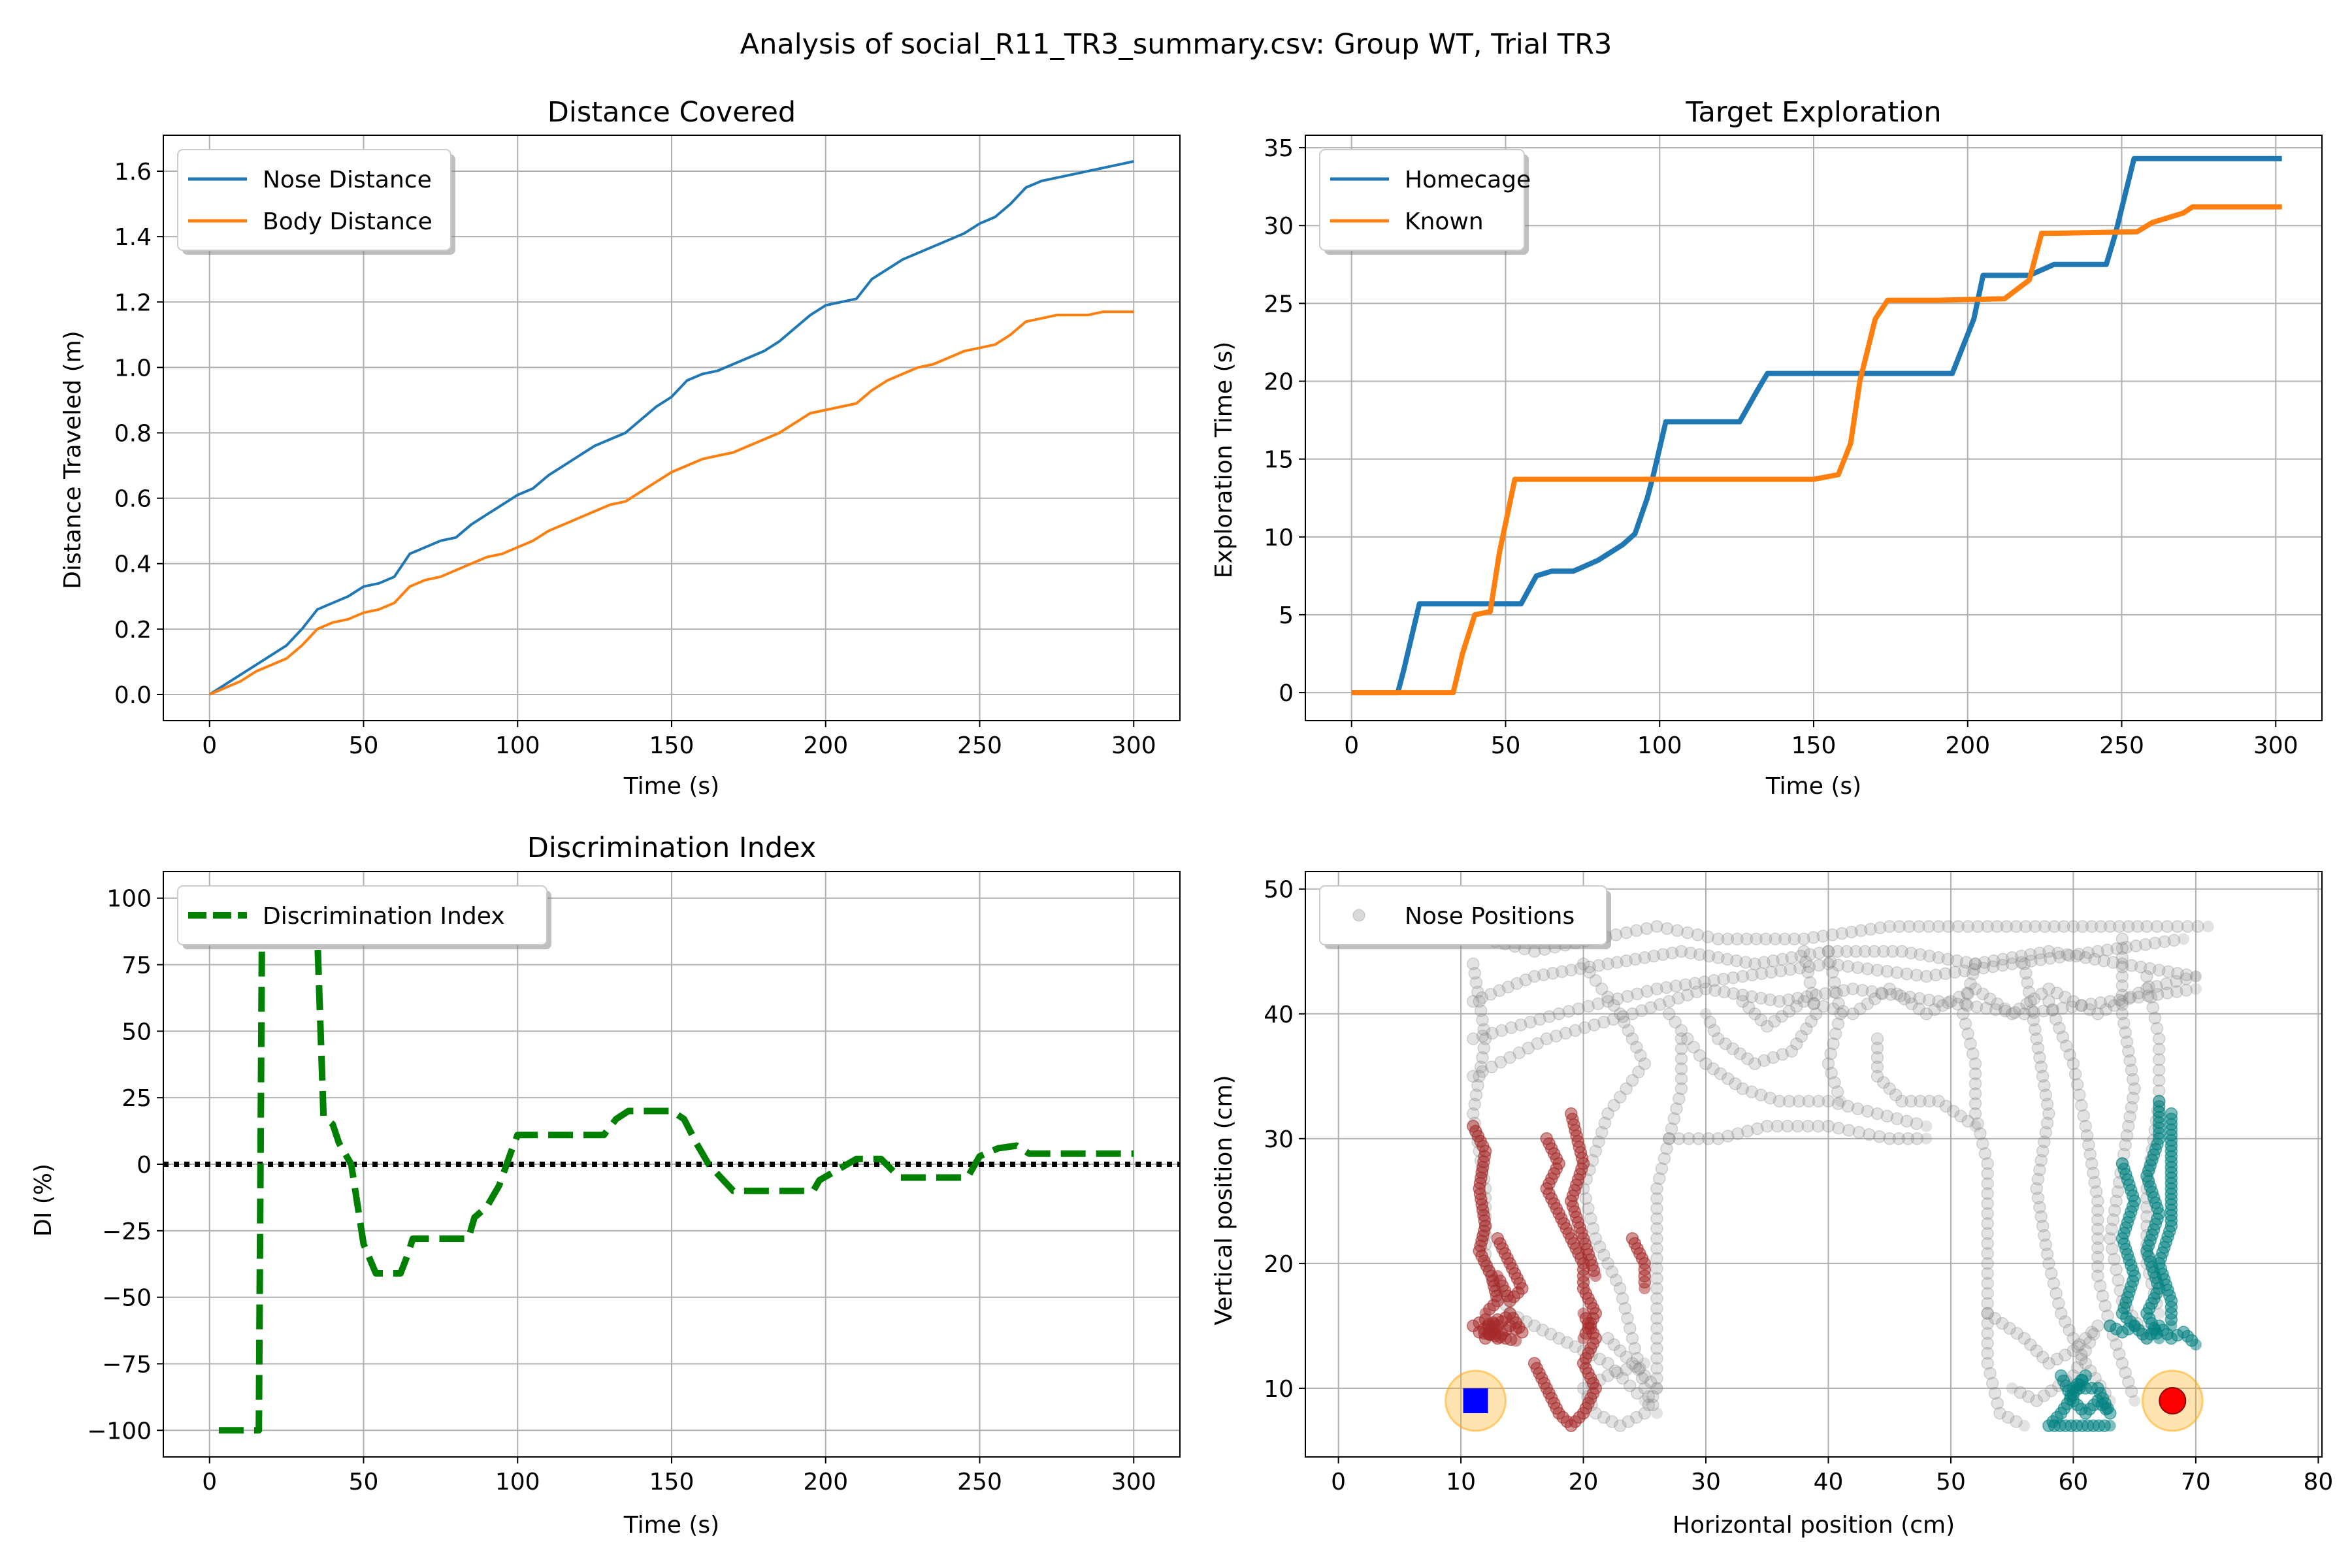  Describe the element at coordinates (1461, 1482) in the screenshot. I see `x-tick-label: 10` at that location.